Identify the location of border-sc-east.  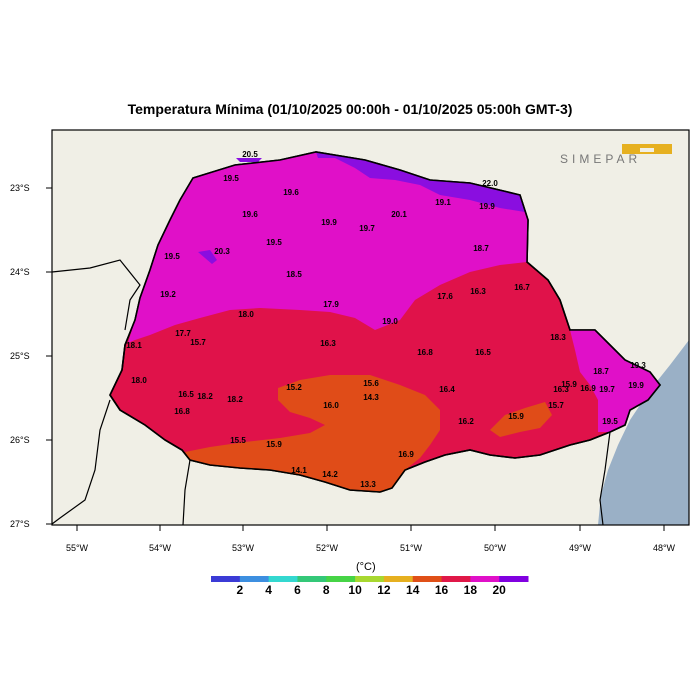
(605, 478).